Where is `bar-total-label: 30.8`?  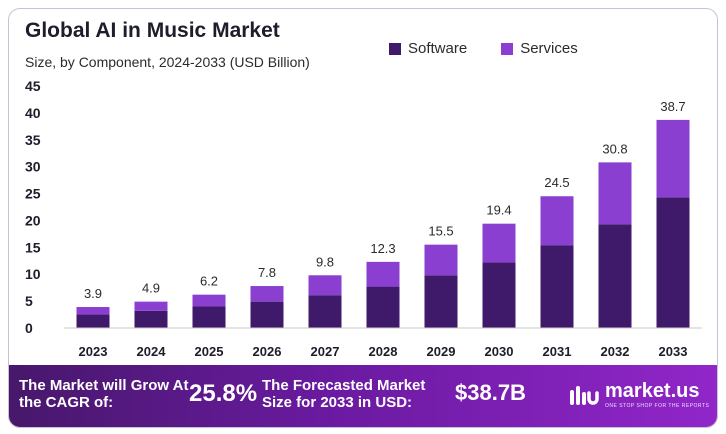
bar-total-label: 30.8 is located at coordinates (614, 148).